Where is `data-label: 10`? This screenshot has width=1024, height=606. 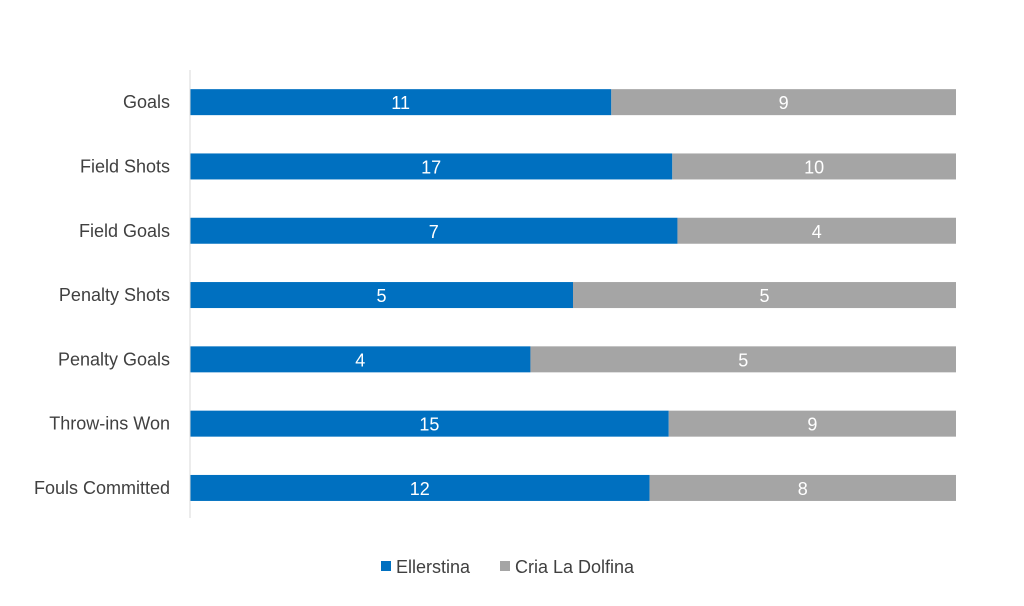
data-label: 10 is located at coordinates (814, 167).